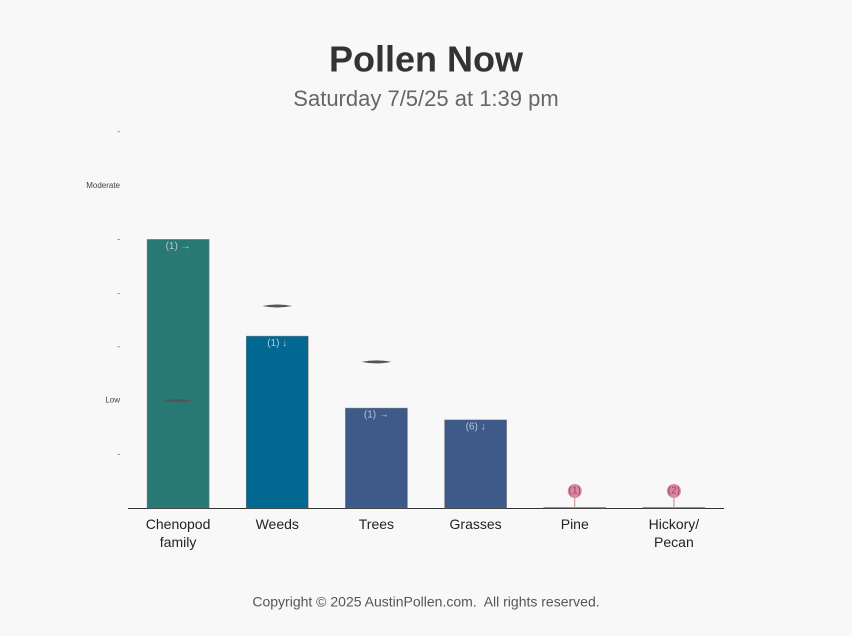 The image size is (852, 636). What do you see at coordinates (426, 59) in the screenshot?
I see `chart-title: Pollen Now` at bounding box center [426, 59].